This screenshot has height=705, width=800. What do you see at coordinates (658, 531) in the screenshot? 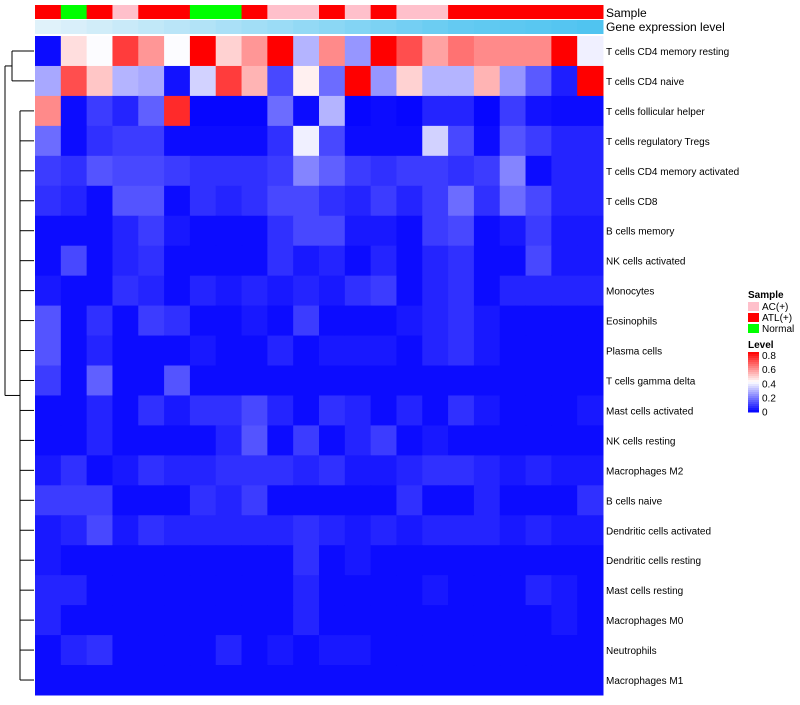
I see `row-label: Dendritic cells activated` at bounding box center [658, 531].